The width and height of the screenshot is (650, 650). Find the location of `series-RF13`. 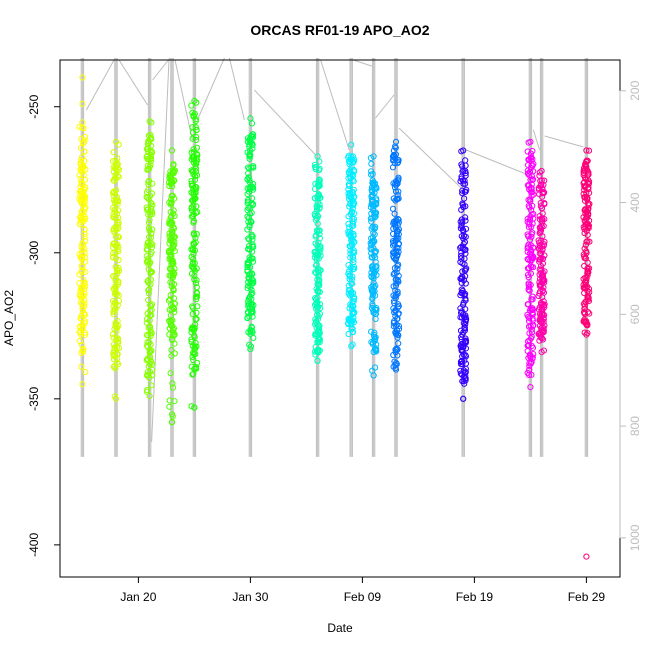

series-RF13 is located at coordinates (541, 261).